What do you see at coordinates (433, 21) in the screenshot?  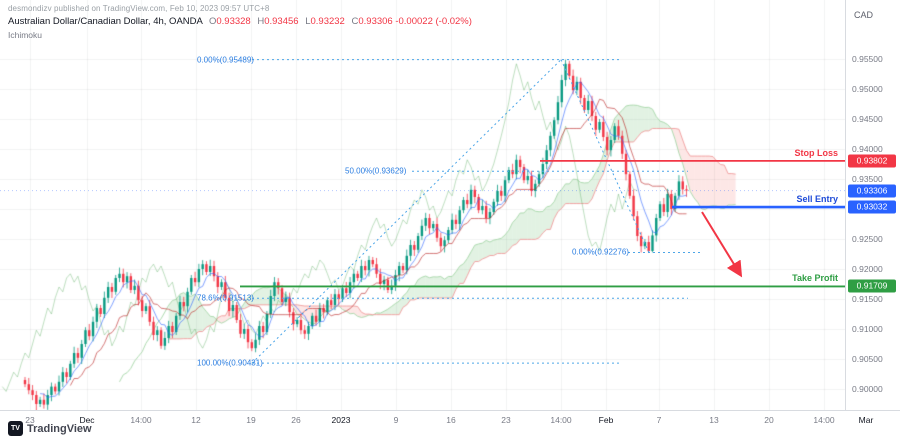 I see `change-value: -0.00022 (-0.02%)` at bounding box center [433, 21].